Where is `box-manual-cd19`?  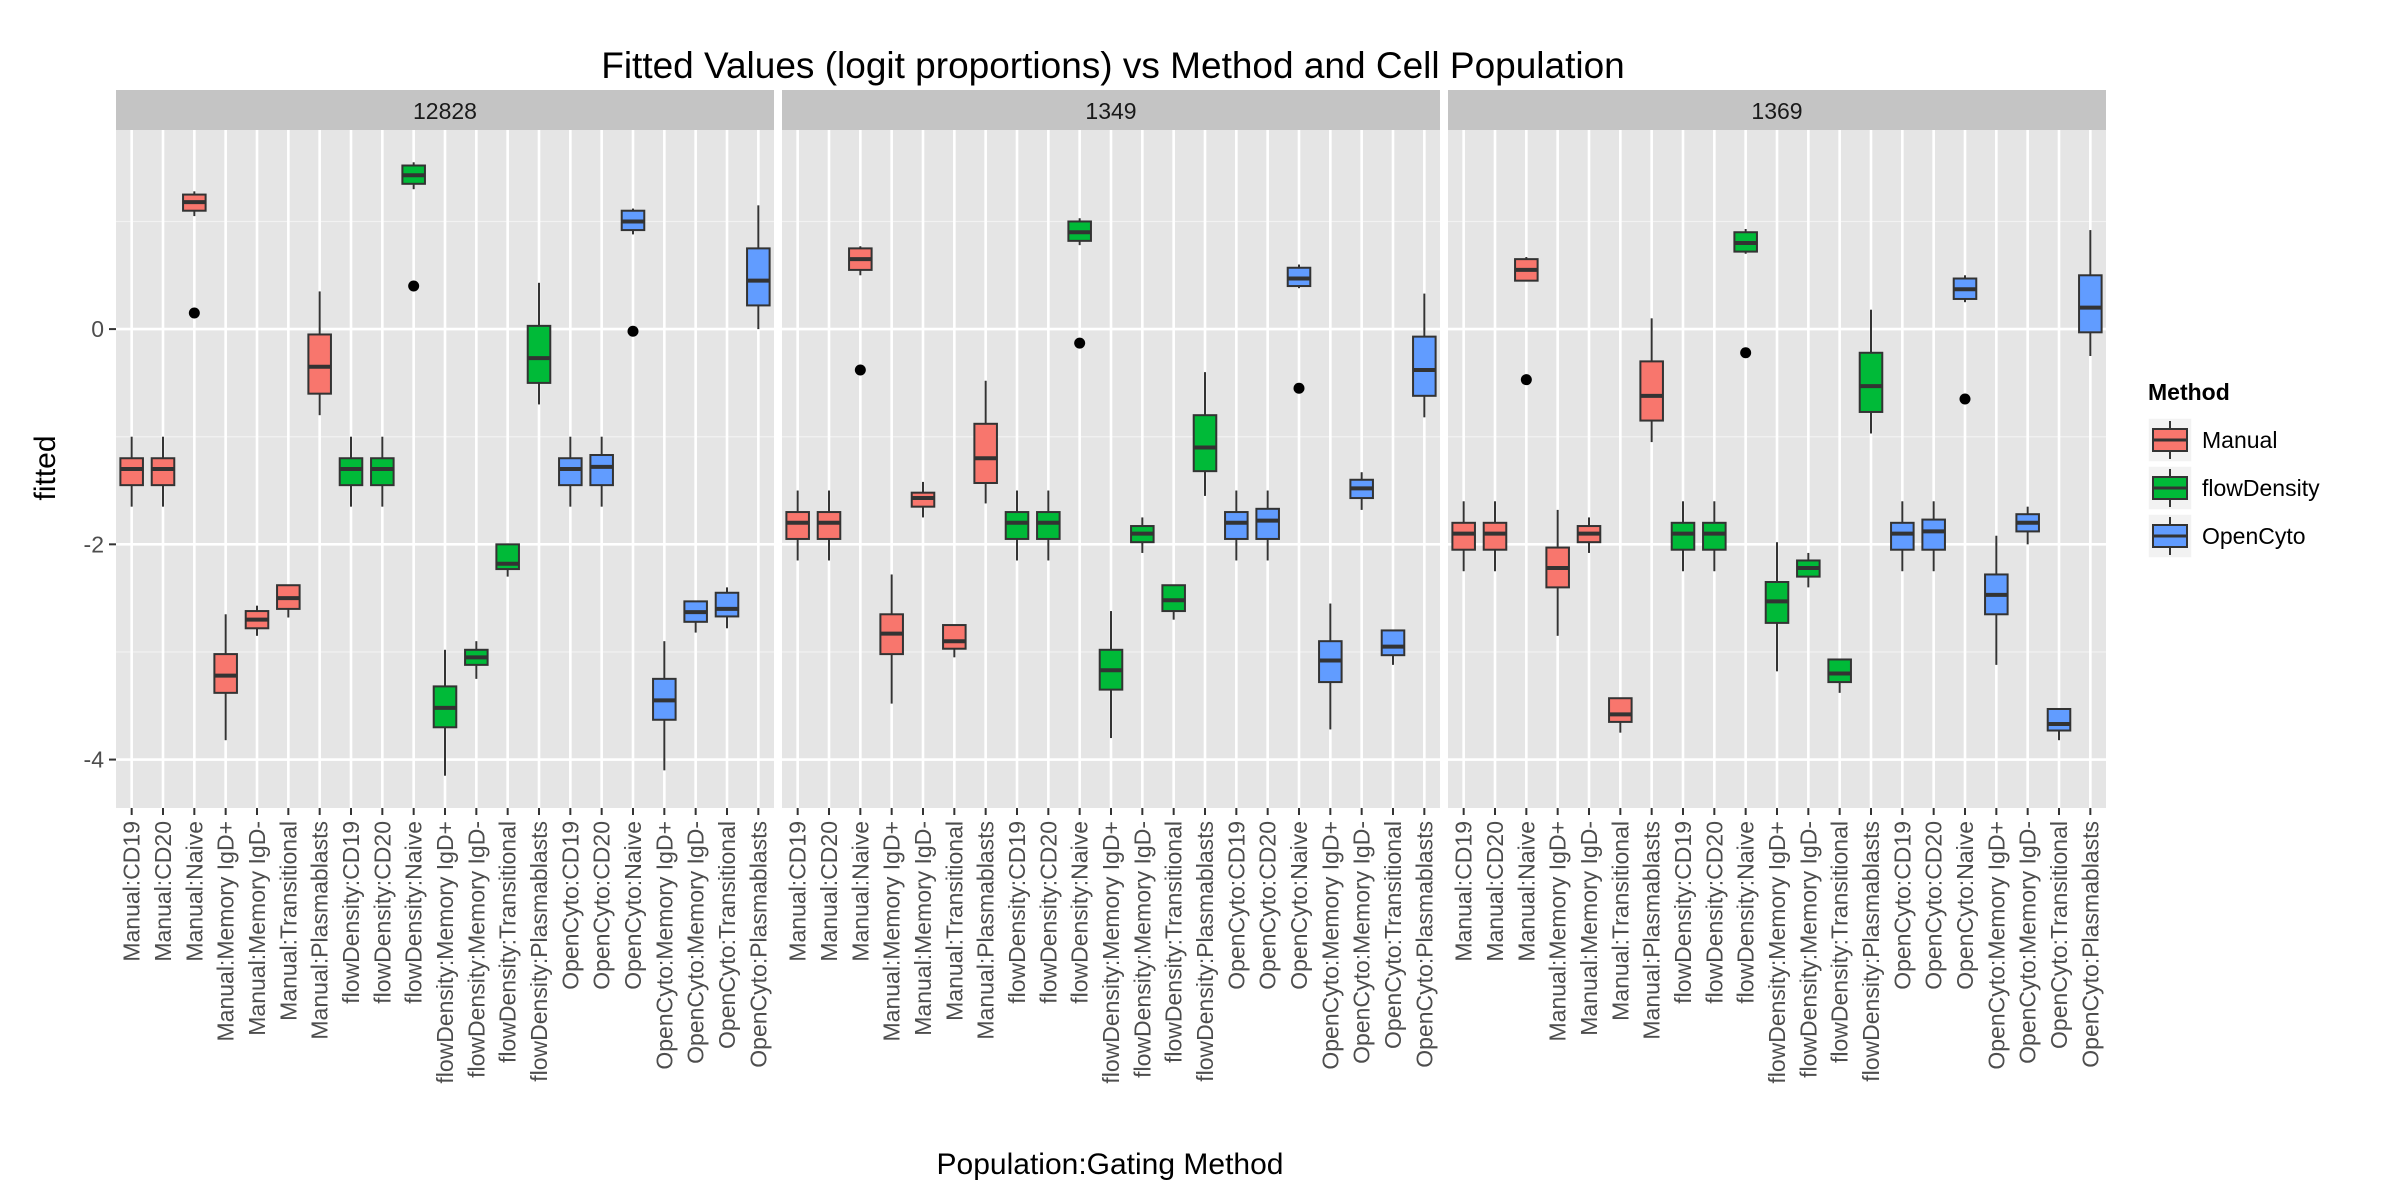
box-manual-cd19 is located at coordinates (131, 471).